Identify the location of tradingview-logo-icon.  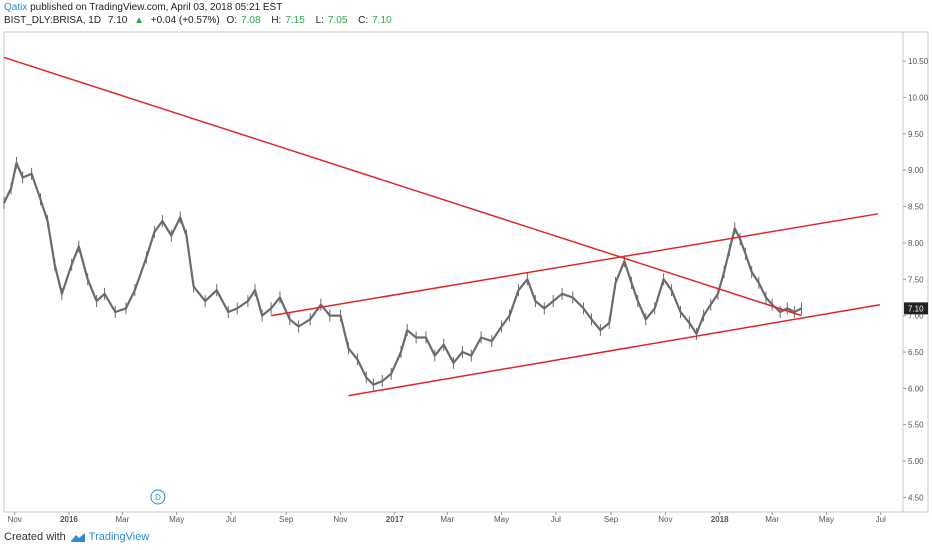
(77, 537).